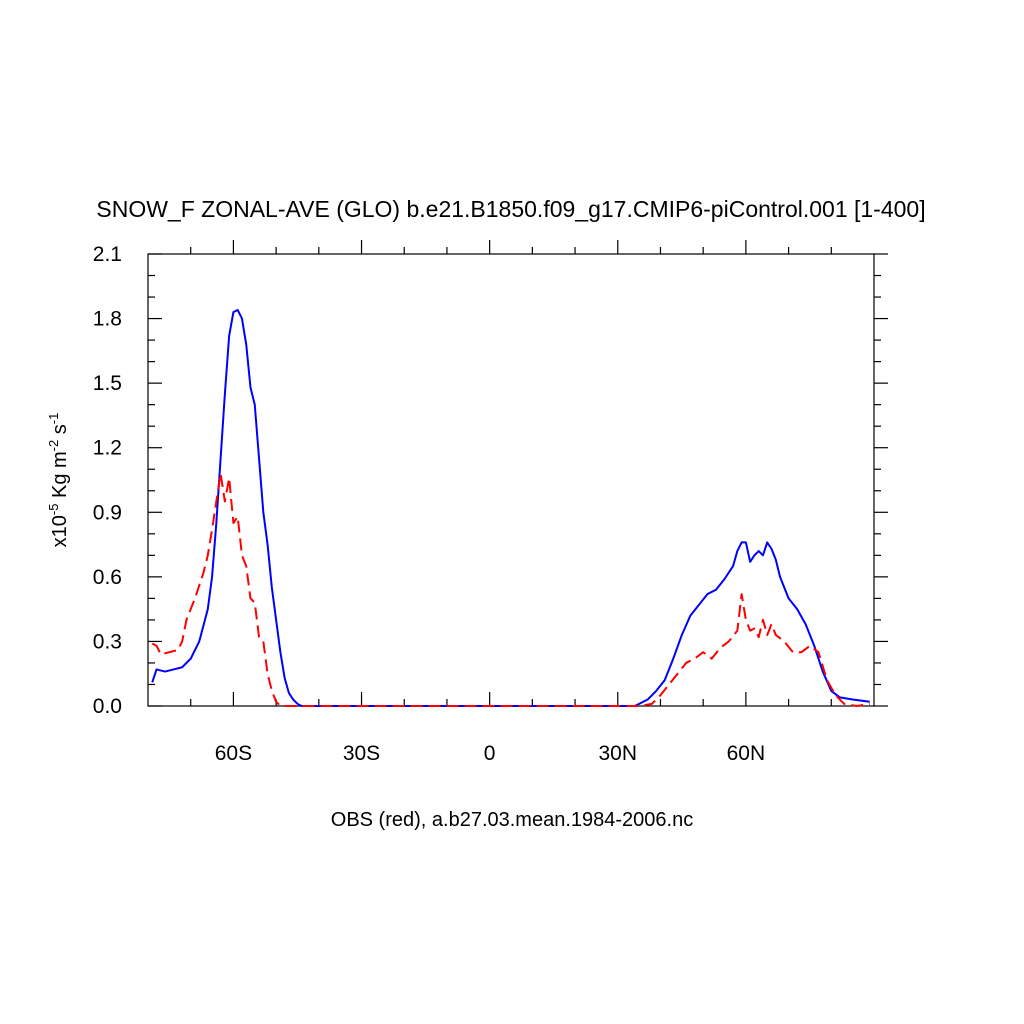 This screenshot has height=1024, width=1024. I want to click on x-tick-label: 60N, so click(746, 753).